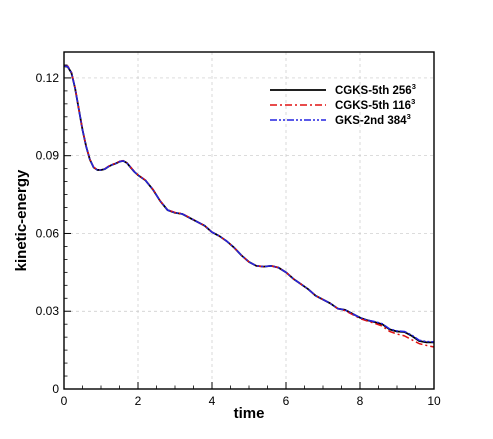  Describe the element at coordinates (249, 413) in the screenshot. I see `x-axis-title: time` at that location.